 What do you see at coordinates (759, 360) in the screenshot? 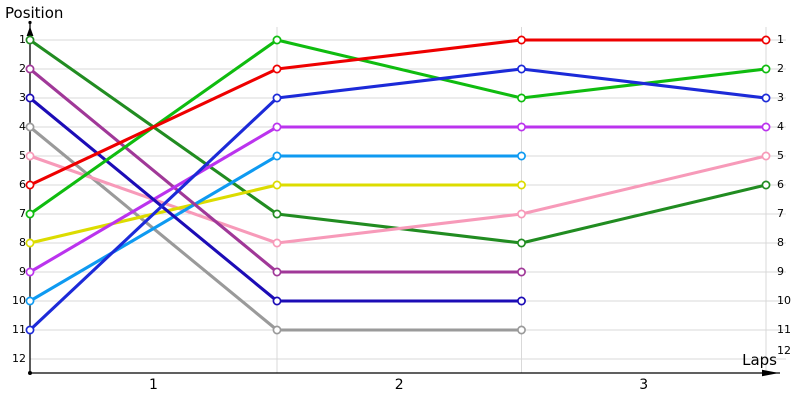
I see `x-axis-title: Laps` at bounding box center [759, 360].